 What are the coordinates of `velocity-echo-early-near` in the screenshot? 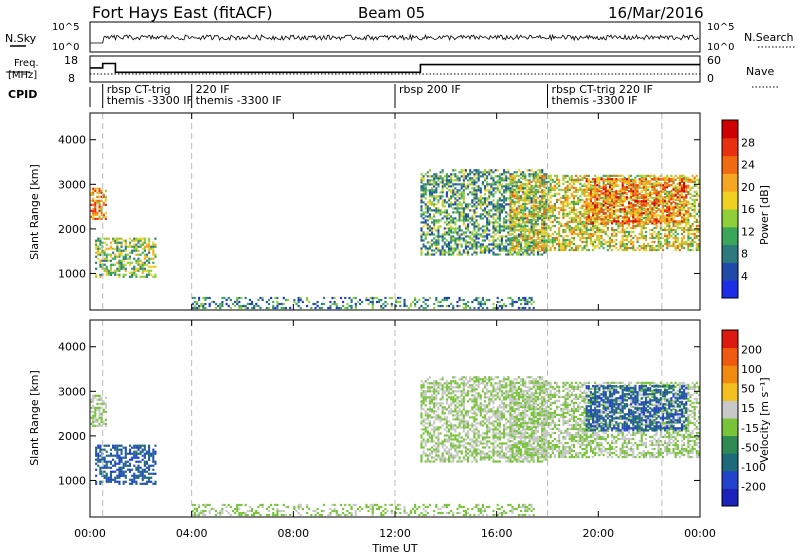 It's located at (91, 401).